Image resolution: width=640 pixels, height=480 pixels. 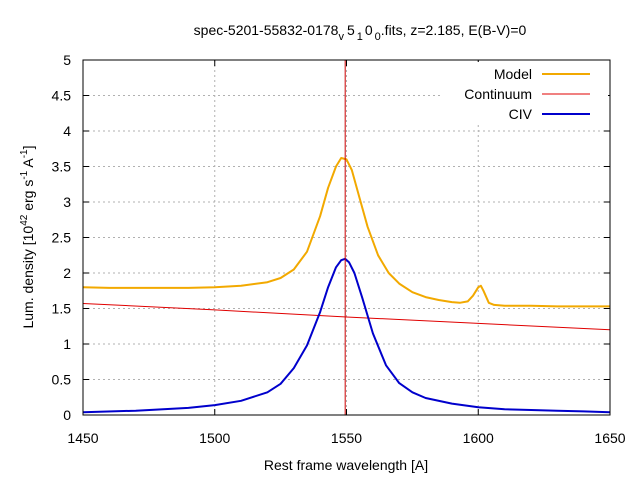 What do you see at coordinates (378, 37) in the screenshot?
I see `title-sub2: 0` at bounding box center [378, 37].